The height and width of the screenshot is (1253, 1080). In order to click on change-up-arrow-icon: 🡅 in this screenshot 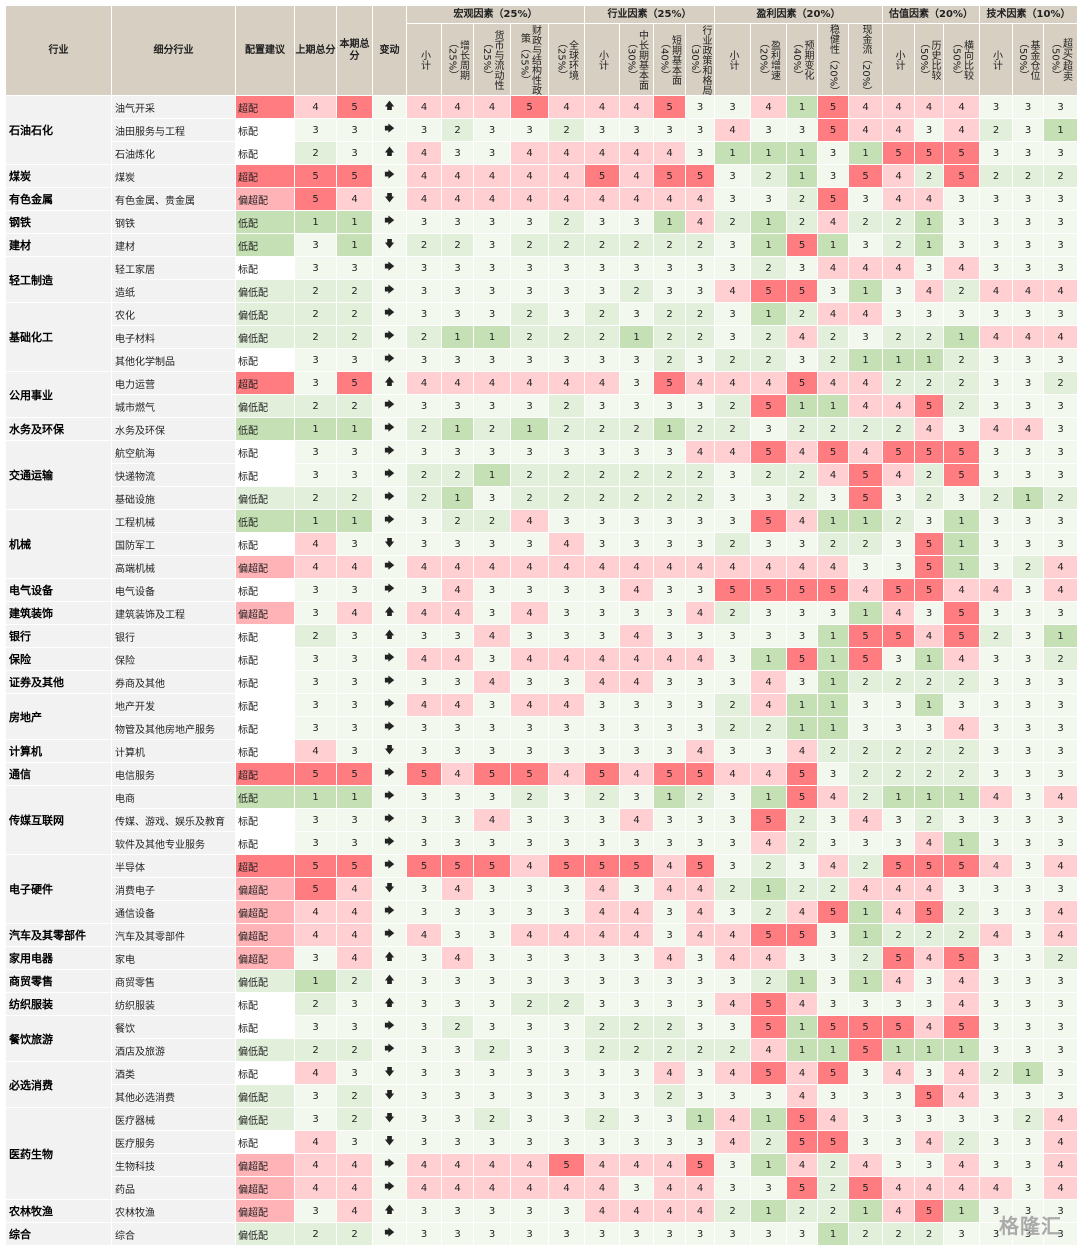, I will do `click(390, 383)`.